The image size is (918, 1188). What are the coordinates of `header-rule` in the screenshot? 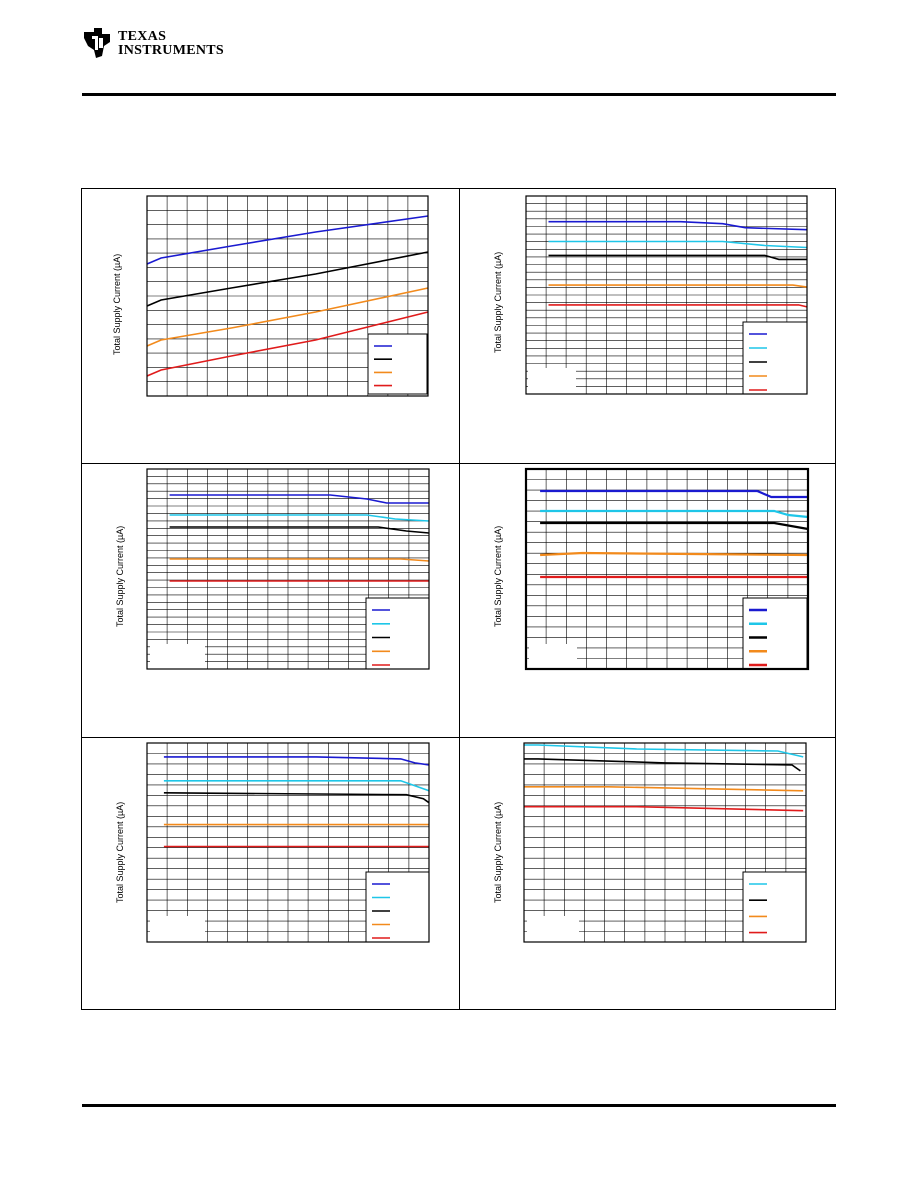 It's located at (459, 94).